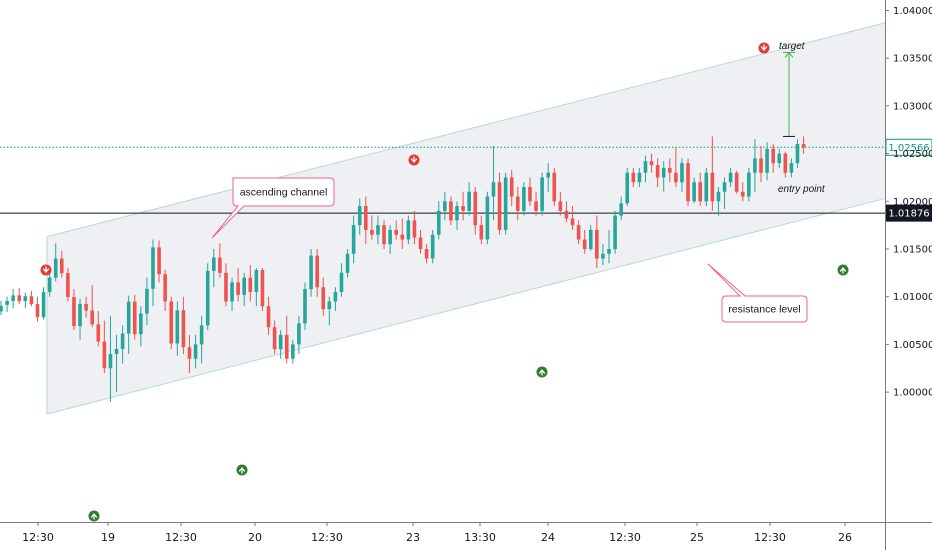  What do you see at coordinates (548, 537) in the screenshot?
I see `x-tick-label: 24` at bounding box center [548, 537].